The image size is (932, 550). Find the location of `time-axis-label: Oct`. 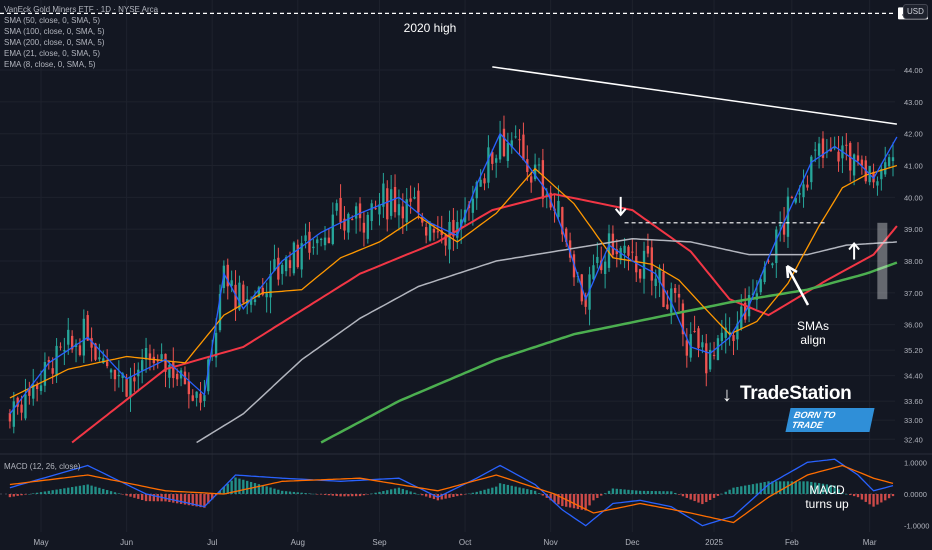

time-axis-label: Oct is located at coordinates (465, 542).